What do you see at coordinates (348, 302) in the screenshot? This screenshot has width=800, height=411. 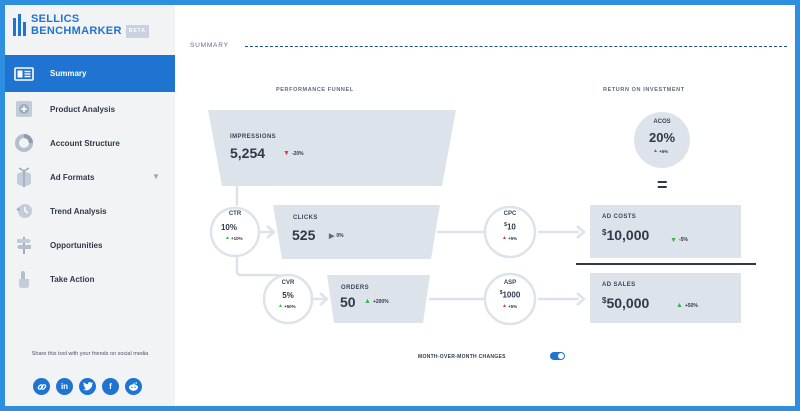 I see `orders-value: 50` at bounding box center [348, 302].